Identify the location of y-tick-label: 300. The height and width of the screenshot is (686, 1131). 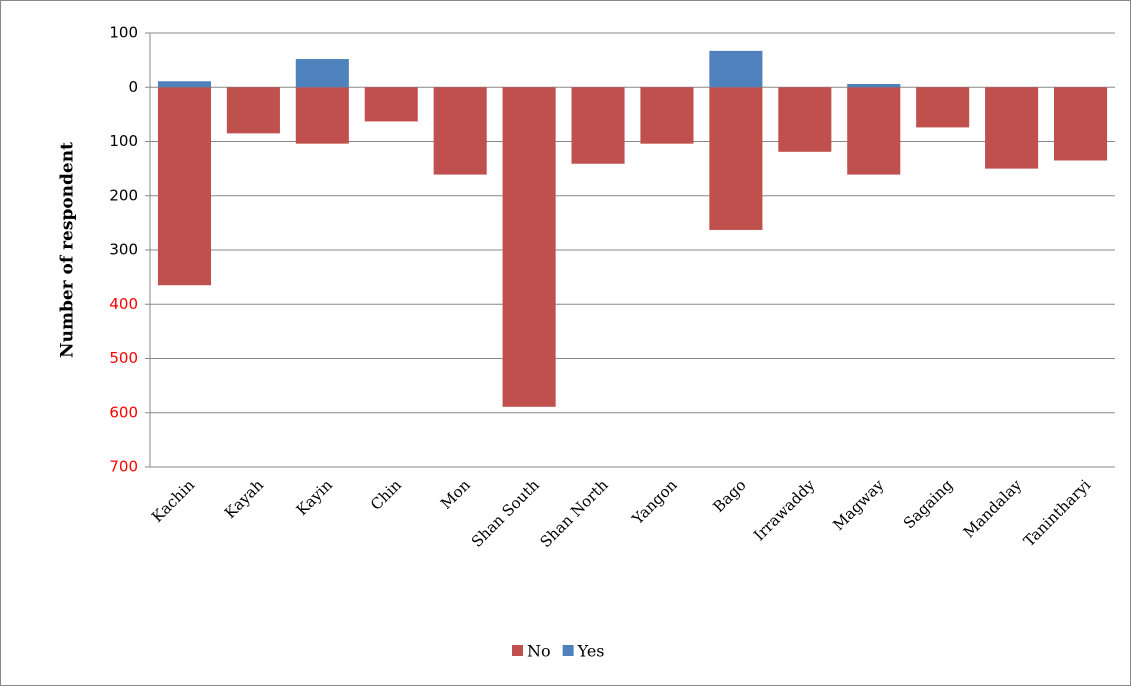
(123, 250).